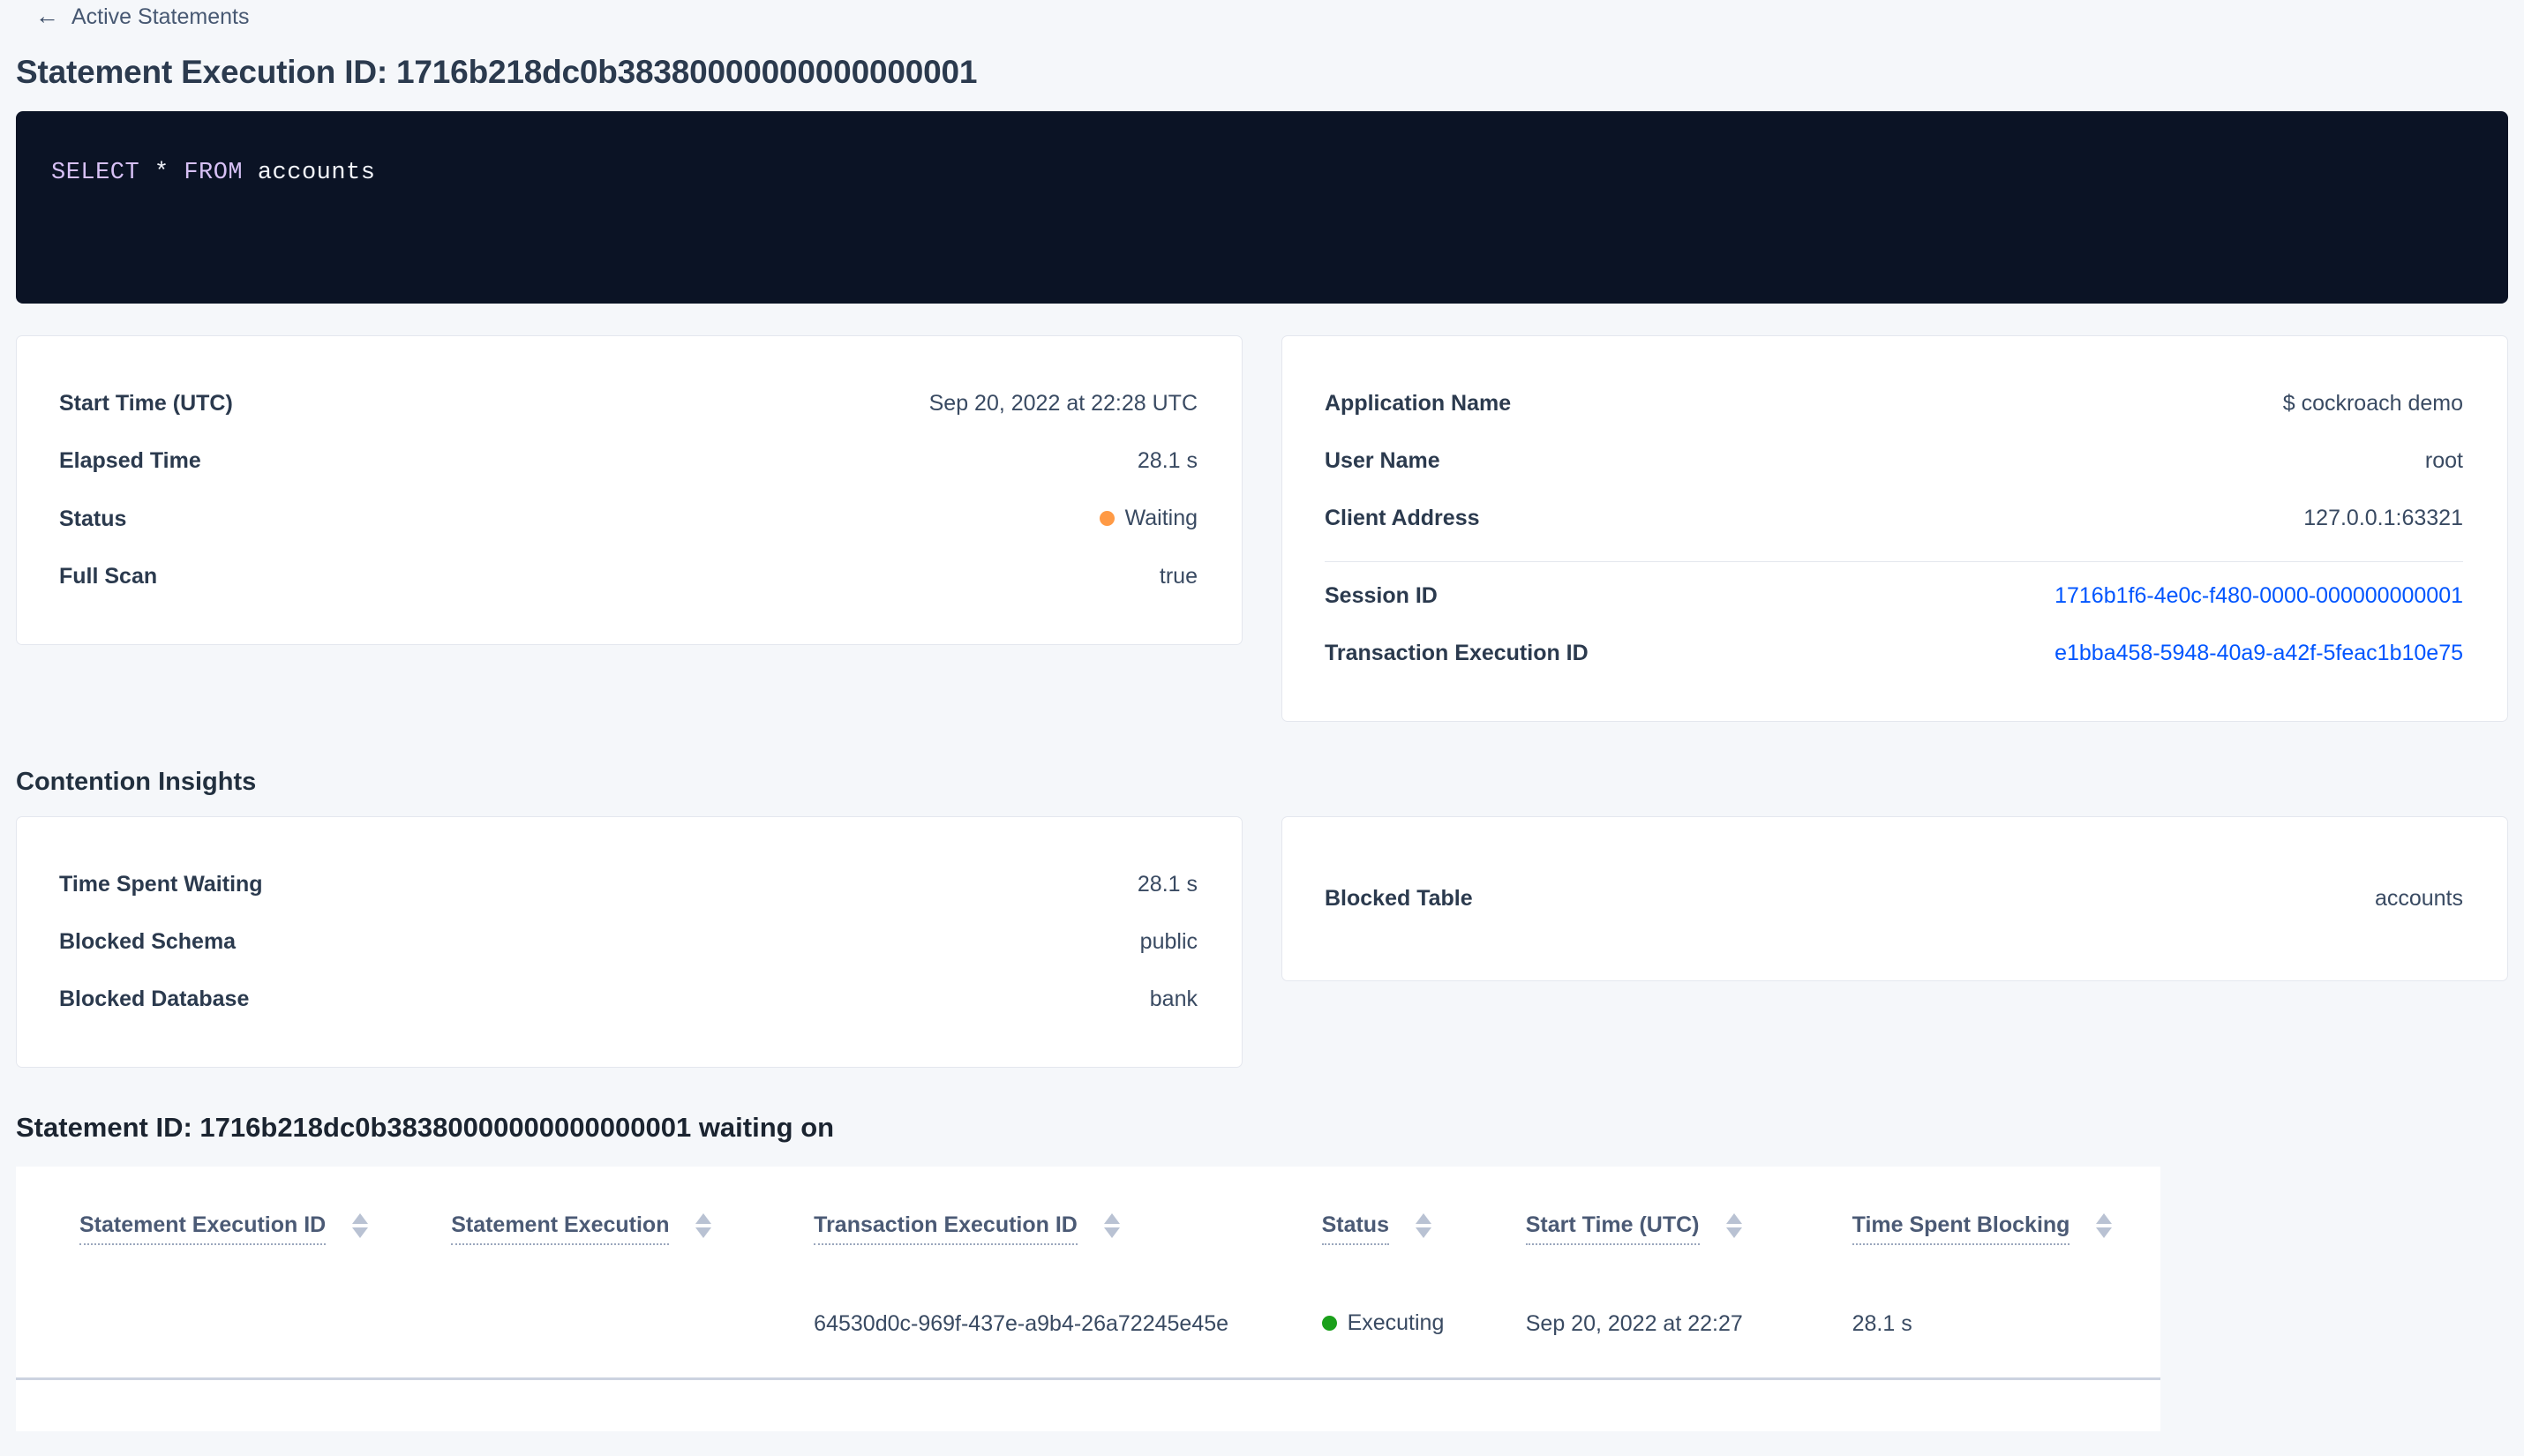  I want to click on column-header-time-spent-blocking: Time Spent Blocking, so click(2006, 1221).